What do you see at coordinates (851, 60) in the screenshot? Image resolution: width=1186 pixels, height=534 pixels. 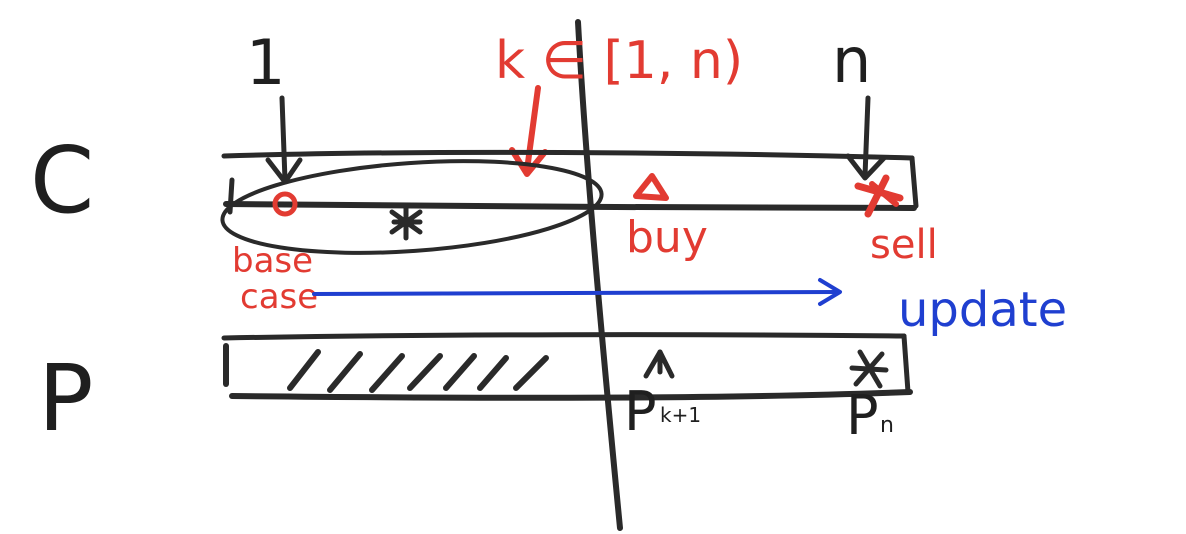 I see `index-label-n: n` at bounding box center [851, 60].